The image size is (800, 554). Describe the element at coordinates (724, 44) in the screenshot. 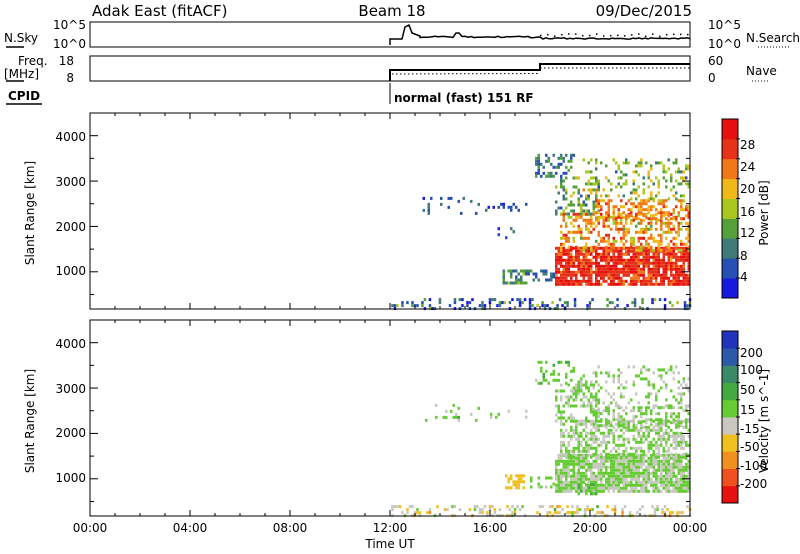

I see `nsearch-tick-bottom: 10^0` at that location.